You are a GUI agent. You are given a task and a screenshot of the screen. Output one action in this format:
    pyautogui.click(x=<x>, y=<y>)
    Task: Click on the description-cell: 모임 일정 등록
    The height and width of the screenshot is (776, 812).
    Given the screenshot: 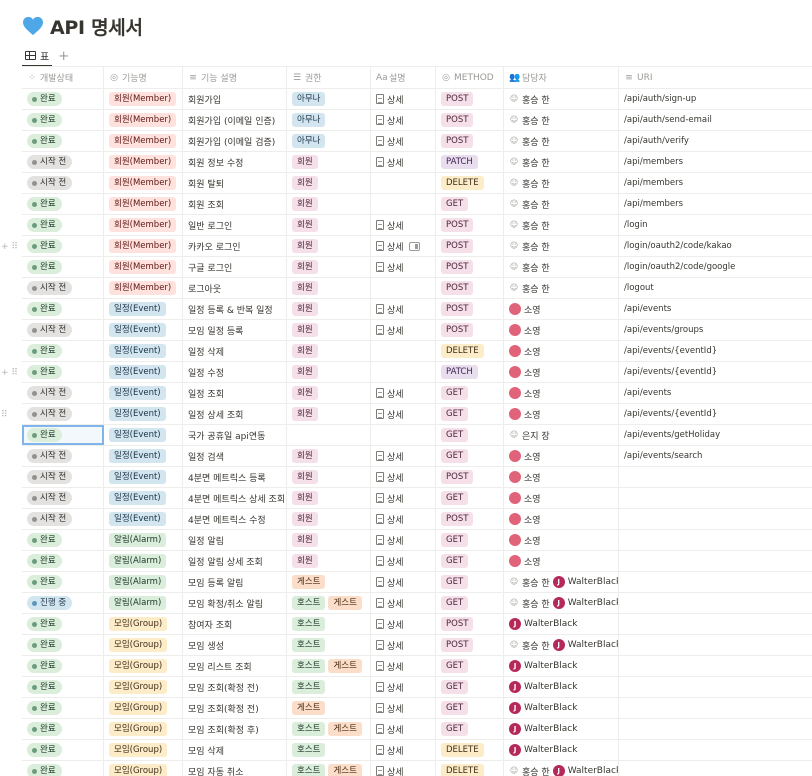 What is the action you would take?
    pyautogui.click(x=235, y=330)
    